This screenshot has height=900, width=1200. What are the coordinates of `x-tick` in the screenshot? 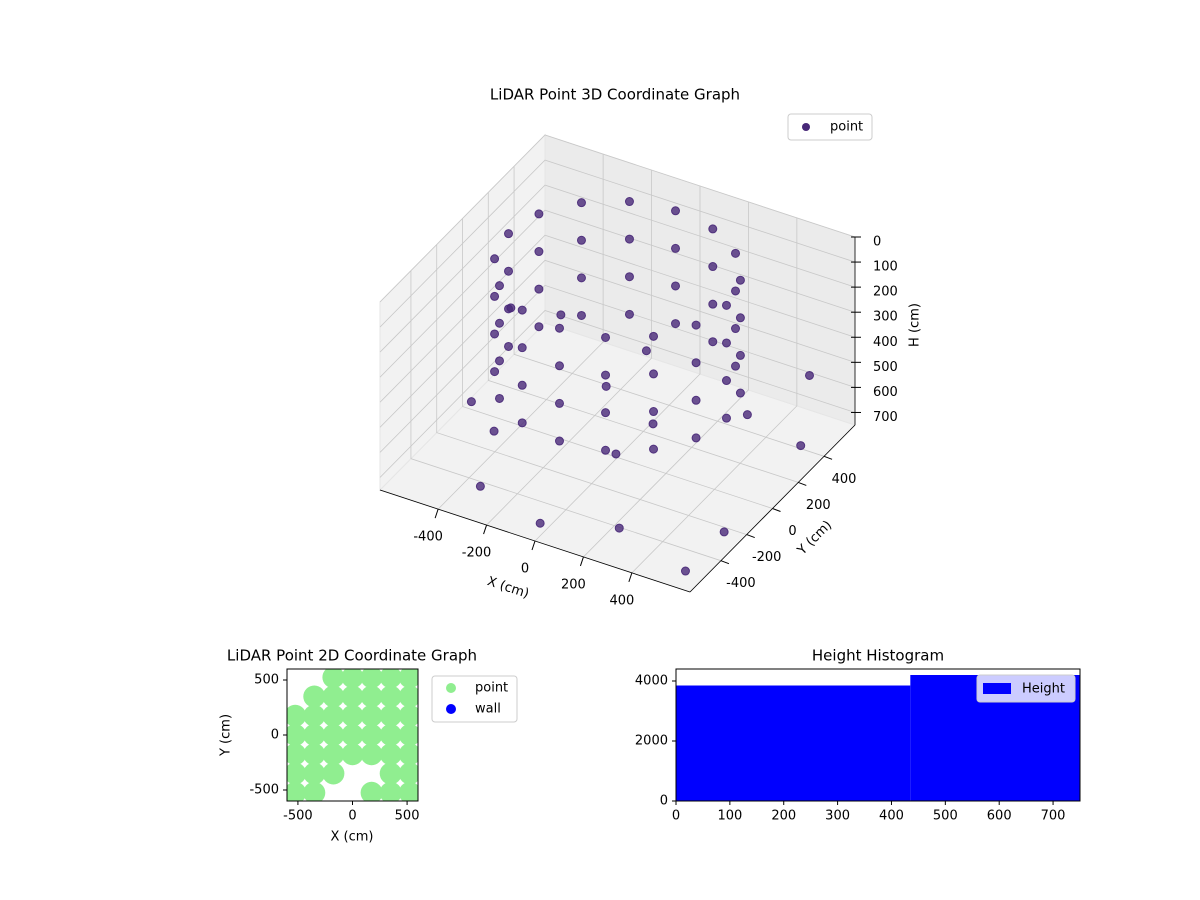 It's located at (485, 529).